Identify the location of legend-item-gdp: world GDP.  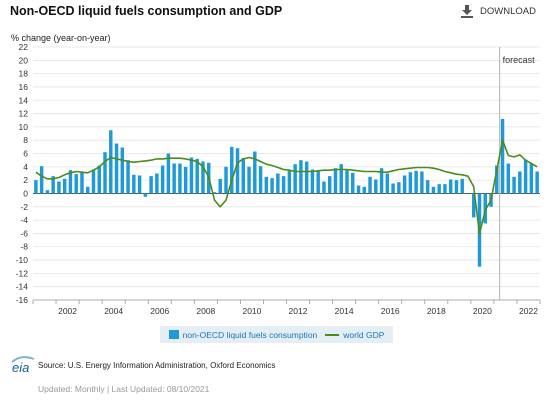
(354, 335).